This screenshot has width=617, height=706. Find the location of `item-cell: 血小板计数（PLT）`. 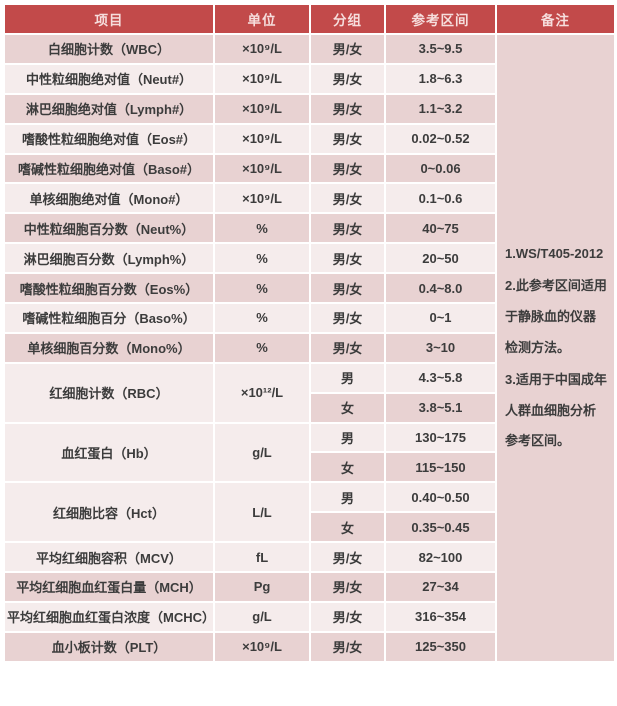

item-cell: 血小板计数（PLT） is located at coordinates (109, 646).